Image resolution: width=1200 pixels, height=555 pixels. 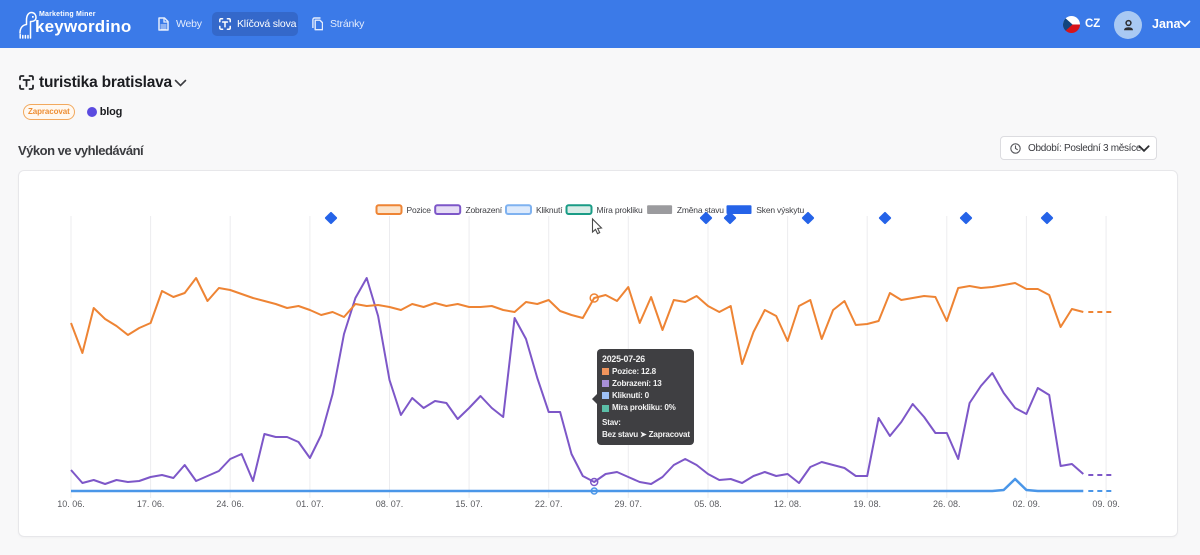 What do you see at coordinates (867, 504) in the screenshot?
I see `svg-text: 19. 08.` at bounding box center [867, 504].